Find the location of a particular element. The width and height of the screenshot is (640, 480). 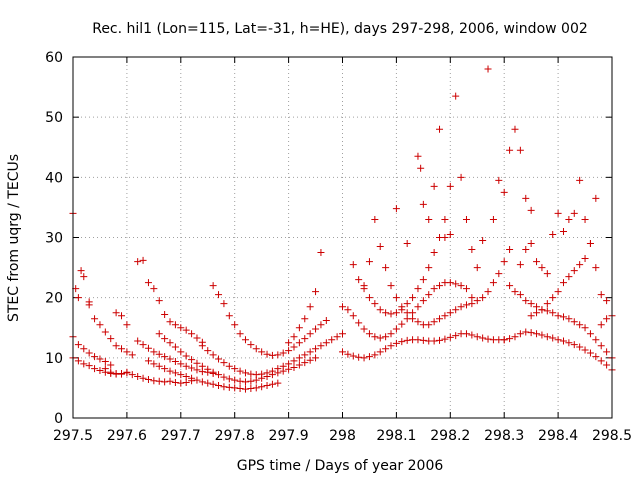

x-tick-label: 298.3 is located at coordinates (504, 436).